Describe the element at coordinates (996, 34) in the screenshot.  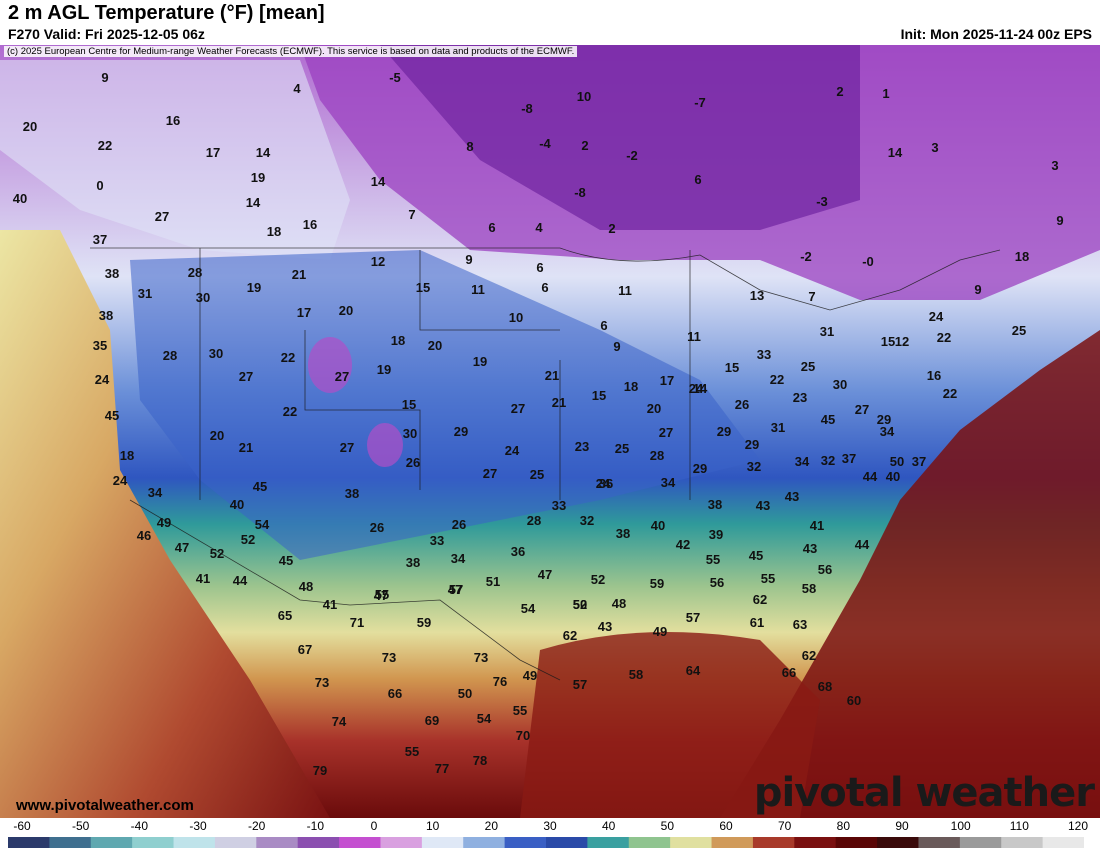
I see `init-time: Init: Mon 2025-11-24 00z EPS` at that location.